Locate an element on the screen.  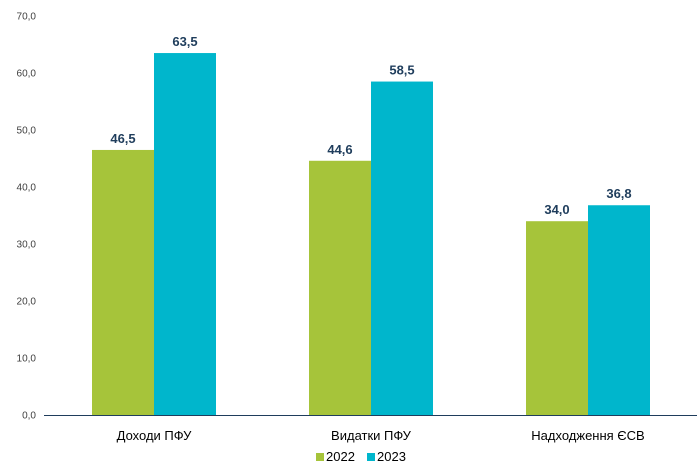
data-label-2022-2: 44,6 is located at coordinates (339, 149).